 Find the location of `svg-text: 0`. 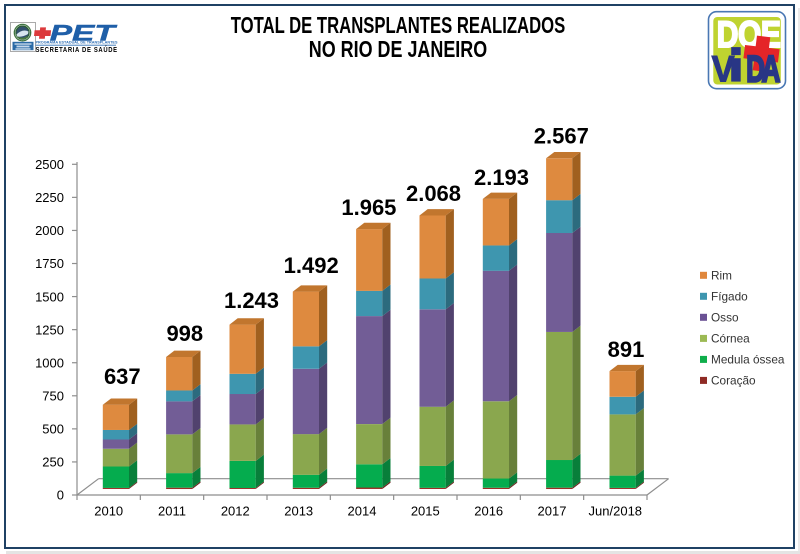

svg-text: 0 is located at coordinates (60, 495).